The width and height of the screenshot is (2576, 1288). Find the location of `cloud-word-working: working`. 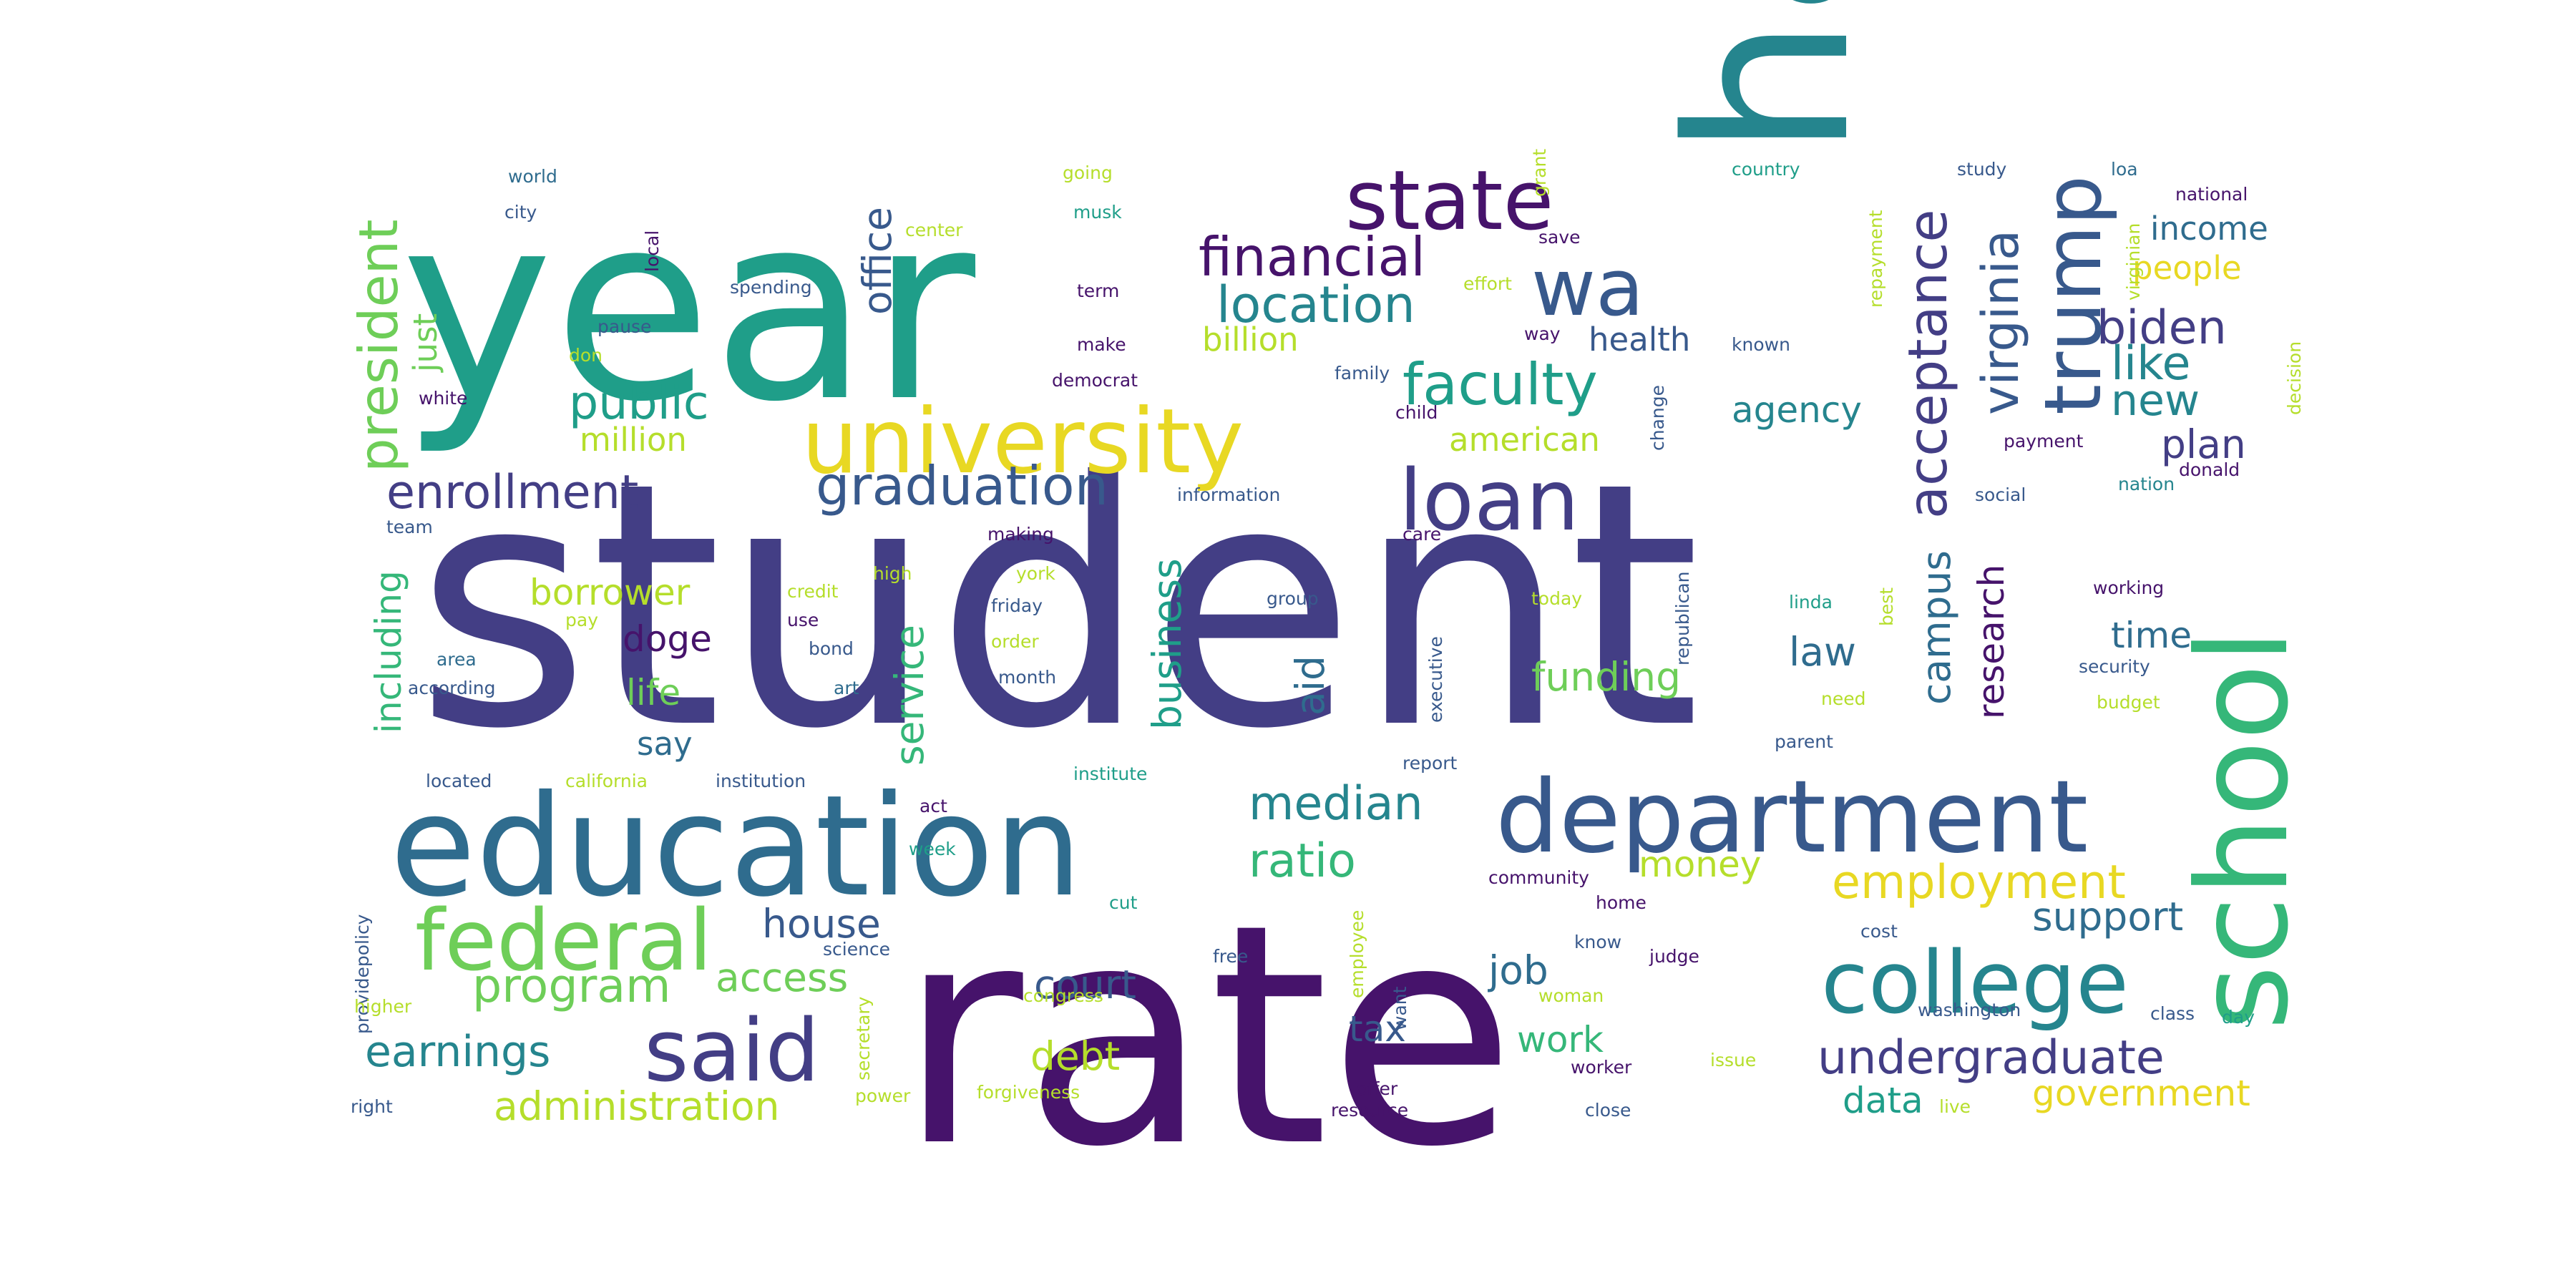

cloud-word-working: working is located at coordinates (2128, 587).